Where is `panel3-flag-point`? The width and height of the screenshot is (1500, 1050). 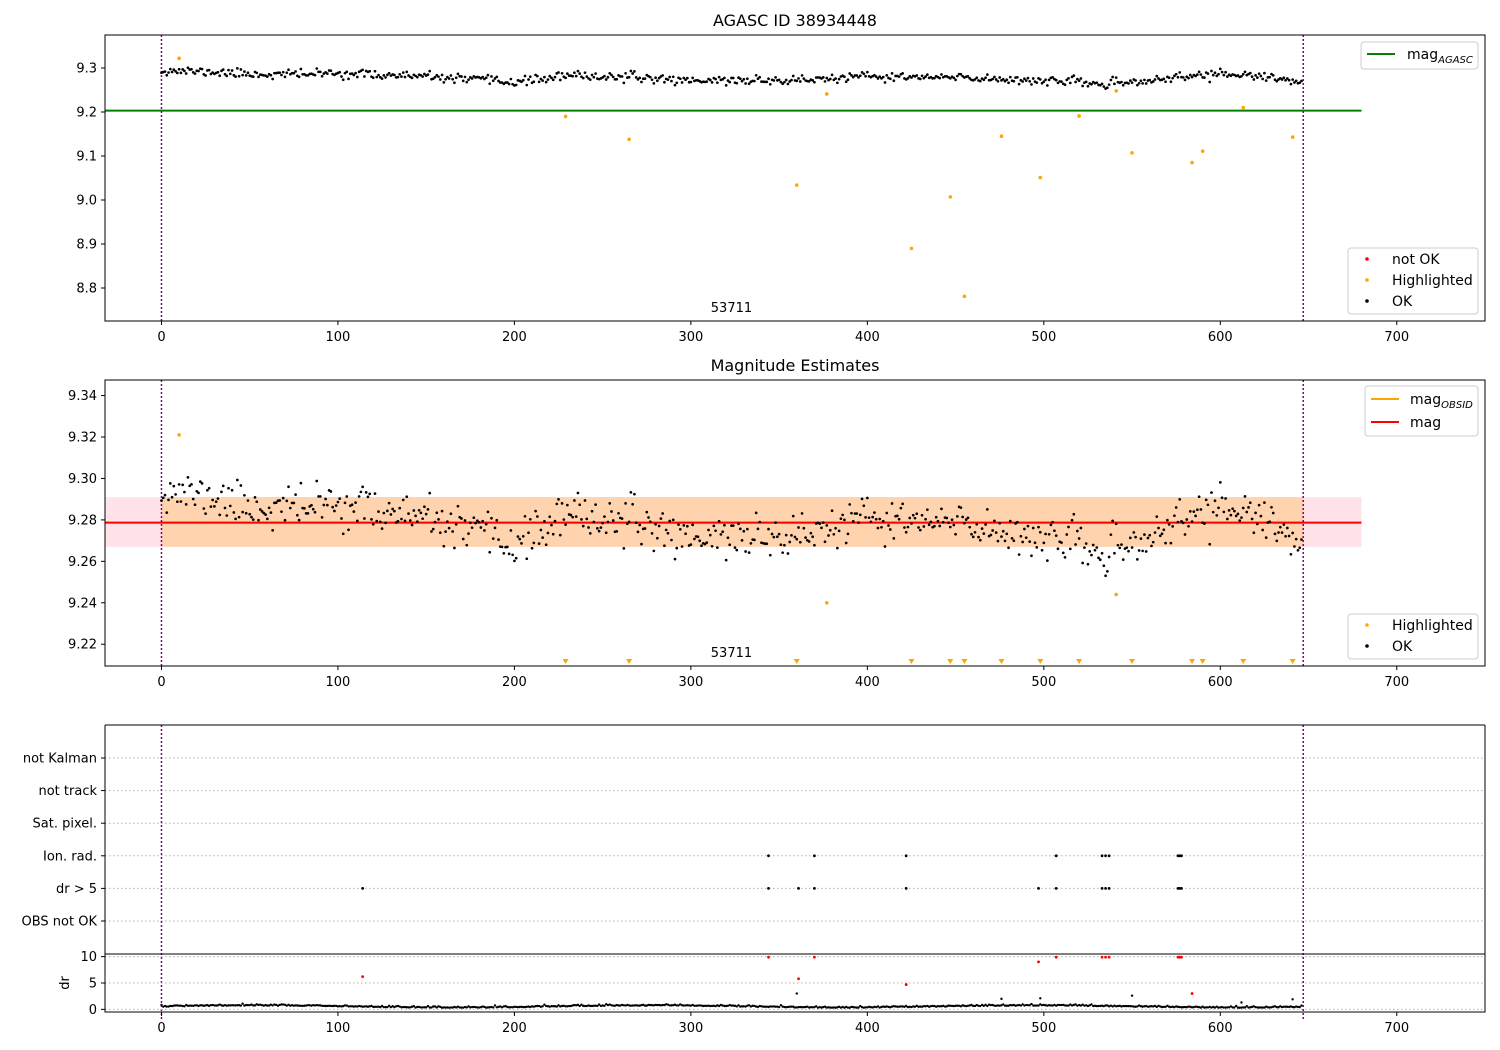
panel3-flag-point is located at coordinates (906, 856).